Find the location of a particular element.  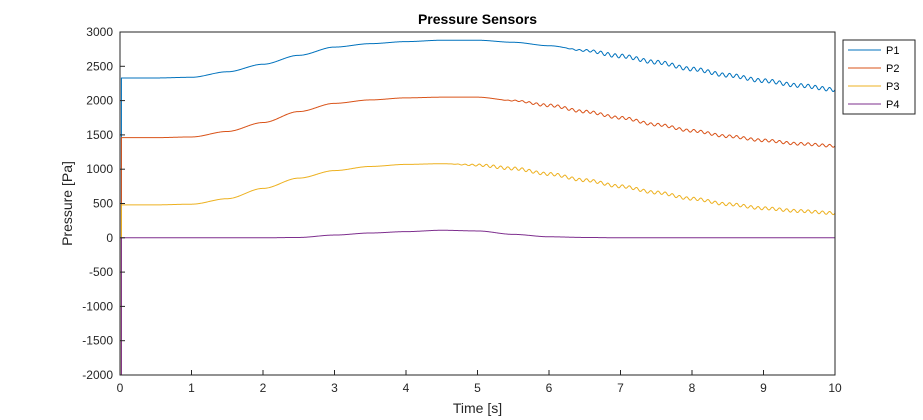

x-tick-label: 3 is located at coordinates (334, 388).